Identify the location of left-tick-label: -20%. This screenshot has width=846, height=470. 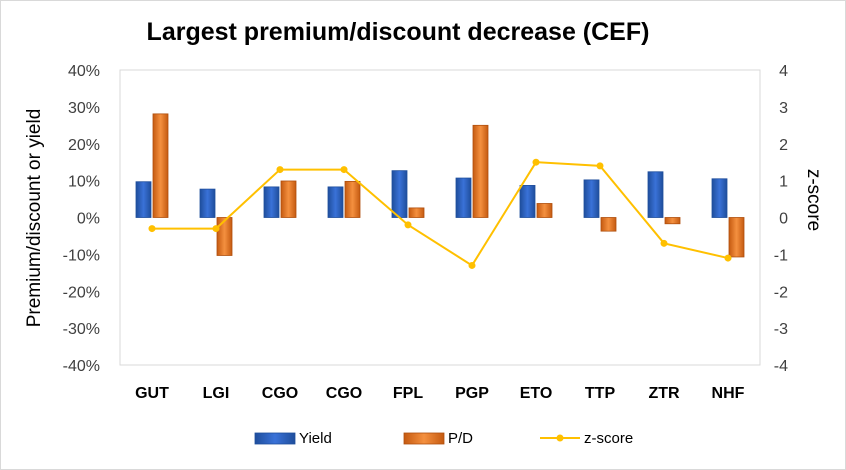
(81, 292).